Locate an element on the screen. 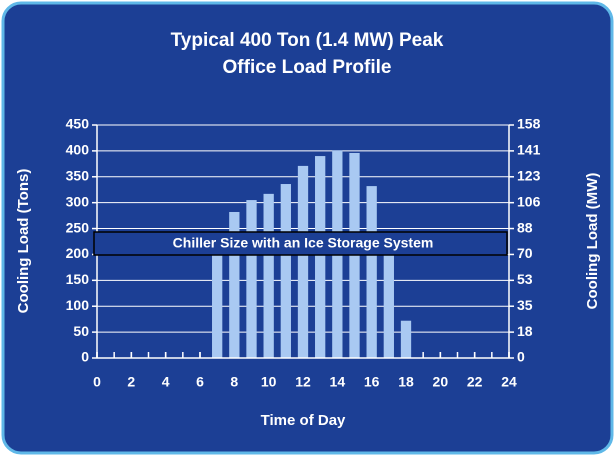  annotation-band is located at coordinates (300, 243).